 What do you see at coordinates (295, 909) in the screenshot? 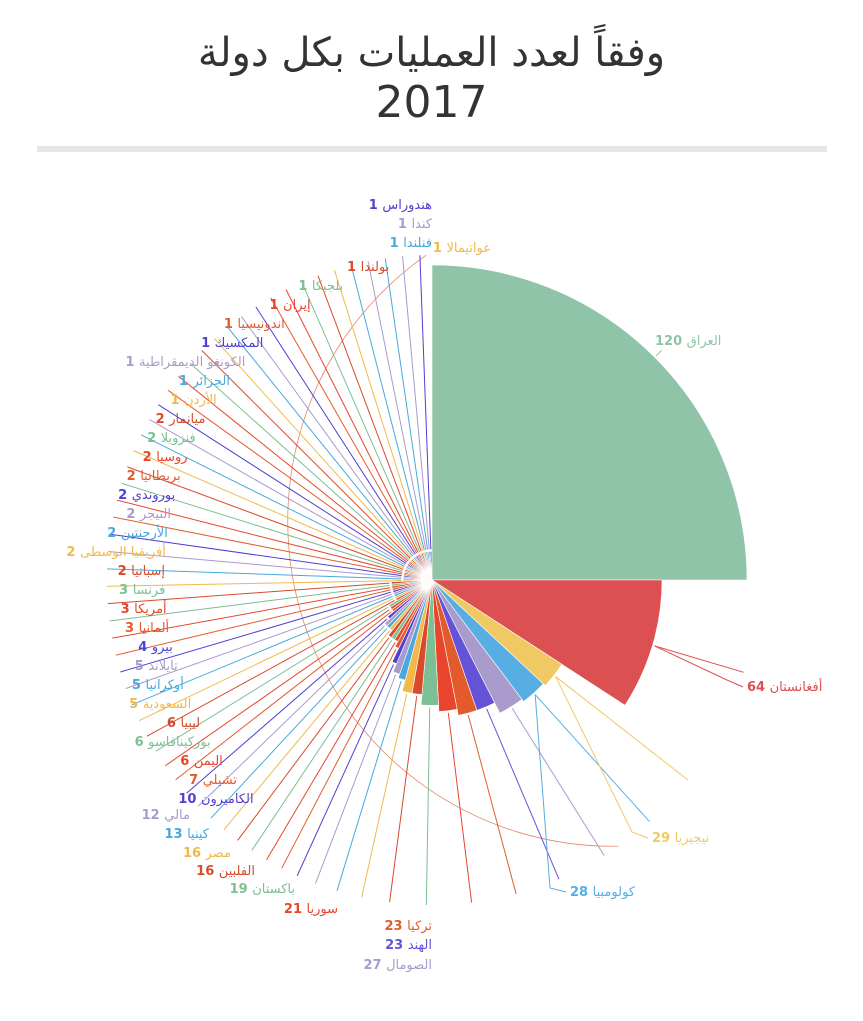
I see `label-value: 21` at bounding box center [295, 909].